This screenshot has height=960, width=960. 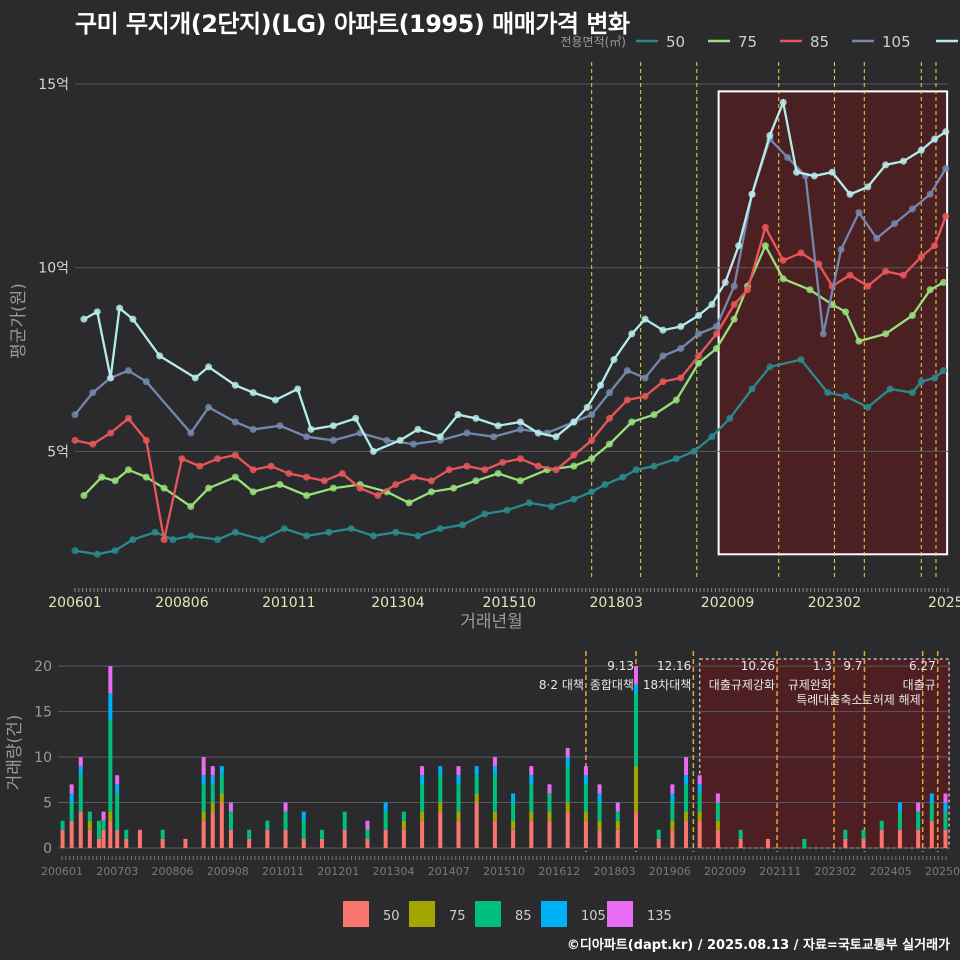 What do you see at coordinates (670, 871) in the screenshot?
I see `volume-x-tick: 201906` at bounding box center [670, 871].